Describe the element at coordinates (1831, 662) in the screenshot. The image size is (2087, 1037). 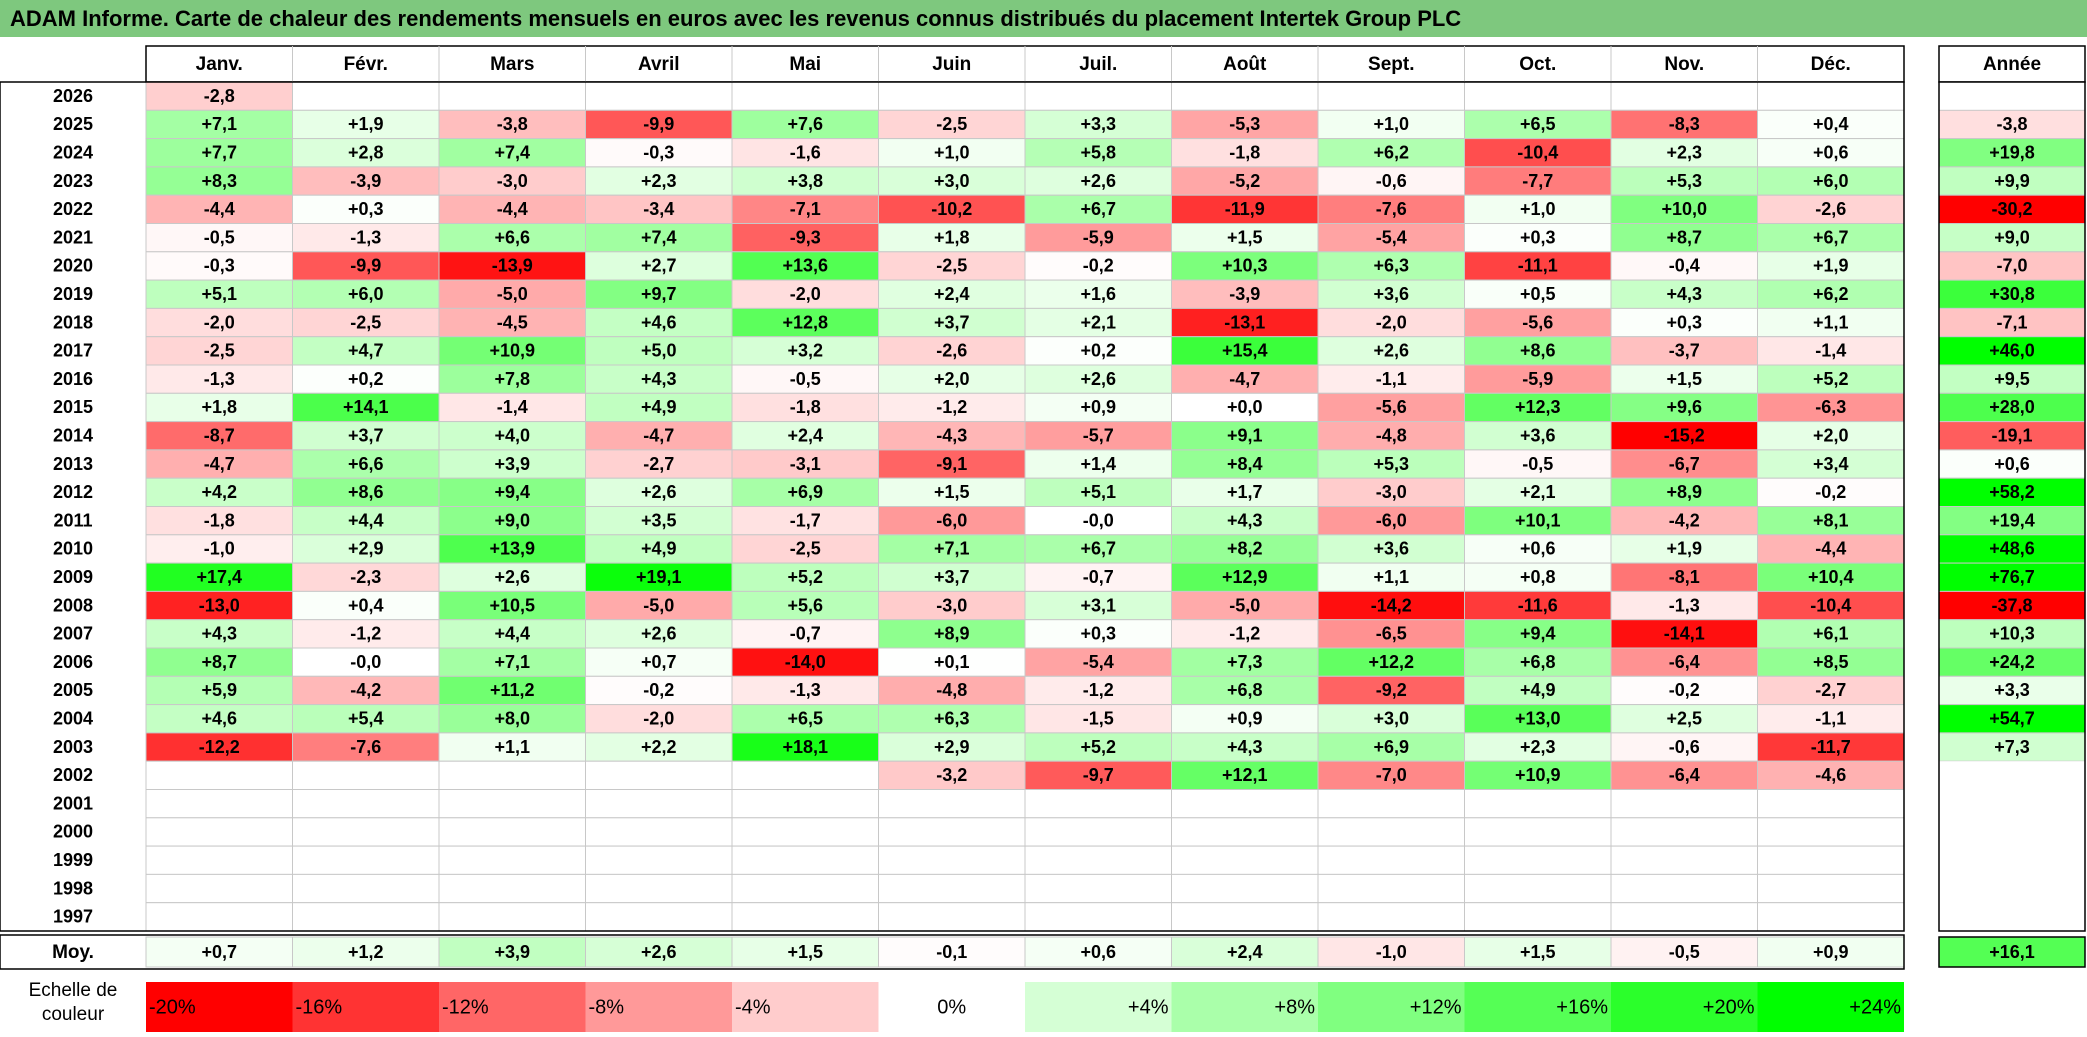
I see `cell-value: +8,5` at that location.